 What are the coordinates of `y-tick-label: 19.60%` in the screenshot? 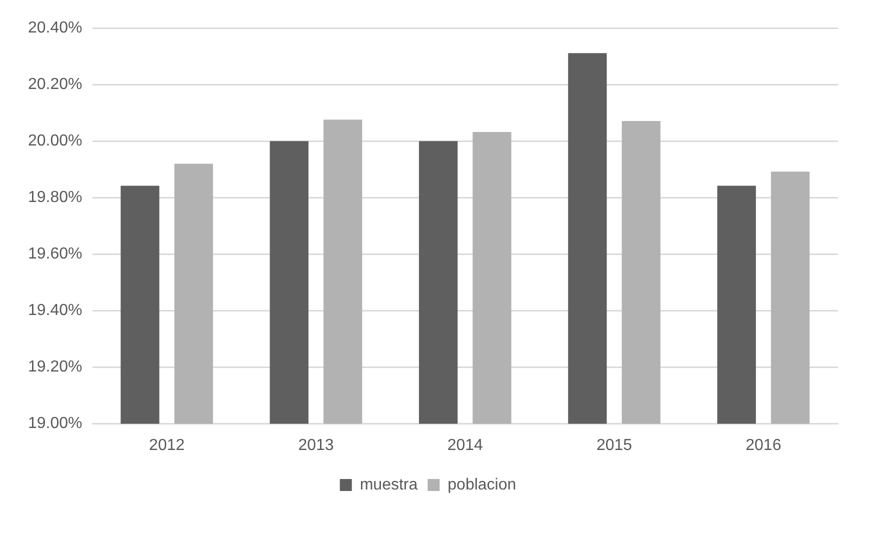 It's located at (55, 254).